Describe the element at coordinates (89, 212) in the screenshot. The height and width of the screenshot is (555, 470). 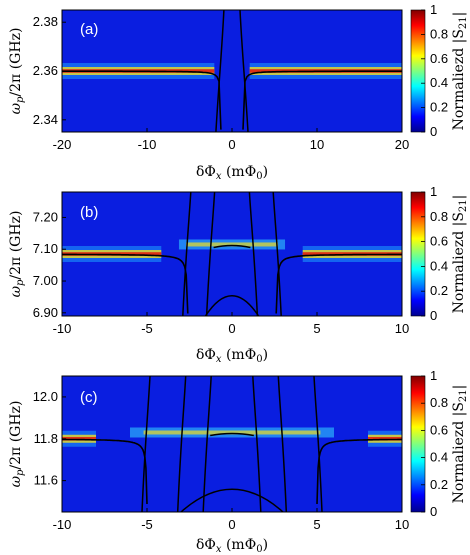
I see `panel-label: (b)` at that location.